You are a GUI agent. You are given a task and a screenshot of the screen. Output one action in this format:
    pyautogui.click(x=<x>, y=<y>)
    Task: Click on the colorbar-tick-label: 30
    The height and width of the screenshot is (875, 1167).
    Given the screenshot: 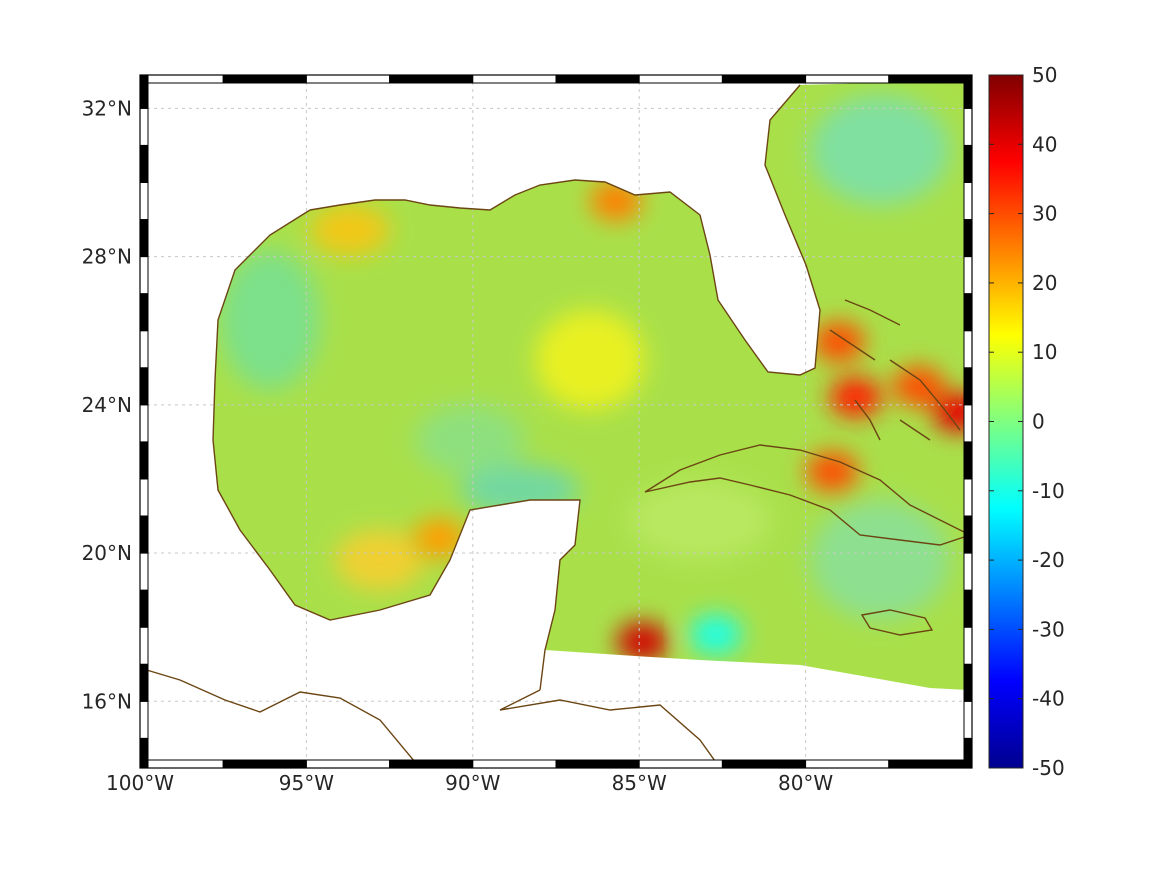 What is the action you would take?
    pyautogui.click(x=1044, y=214)
    